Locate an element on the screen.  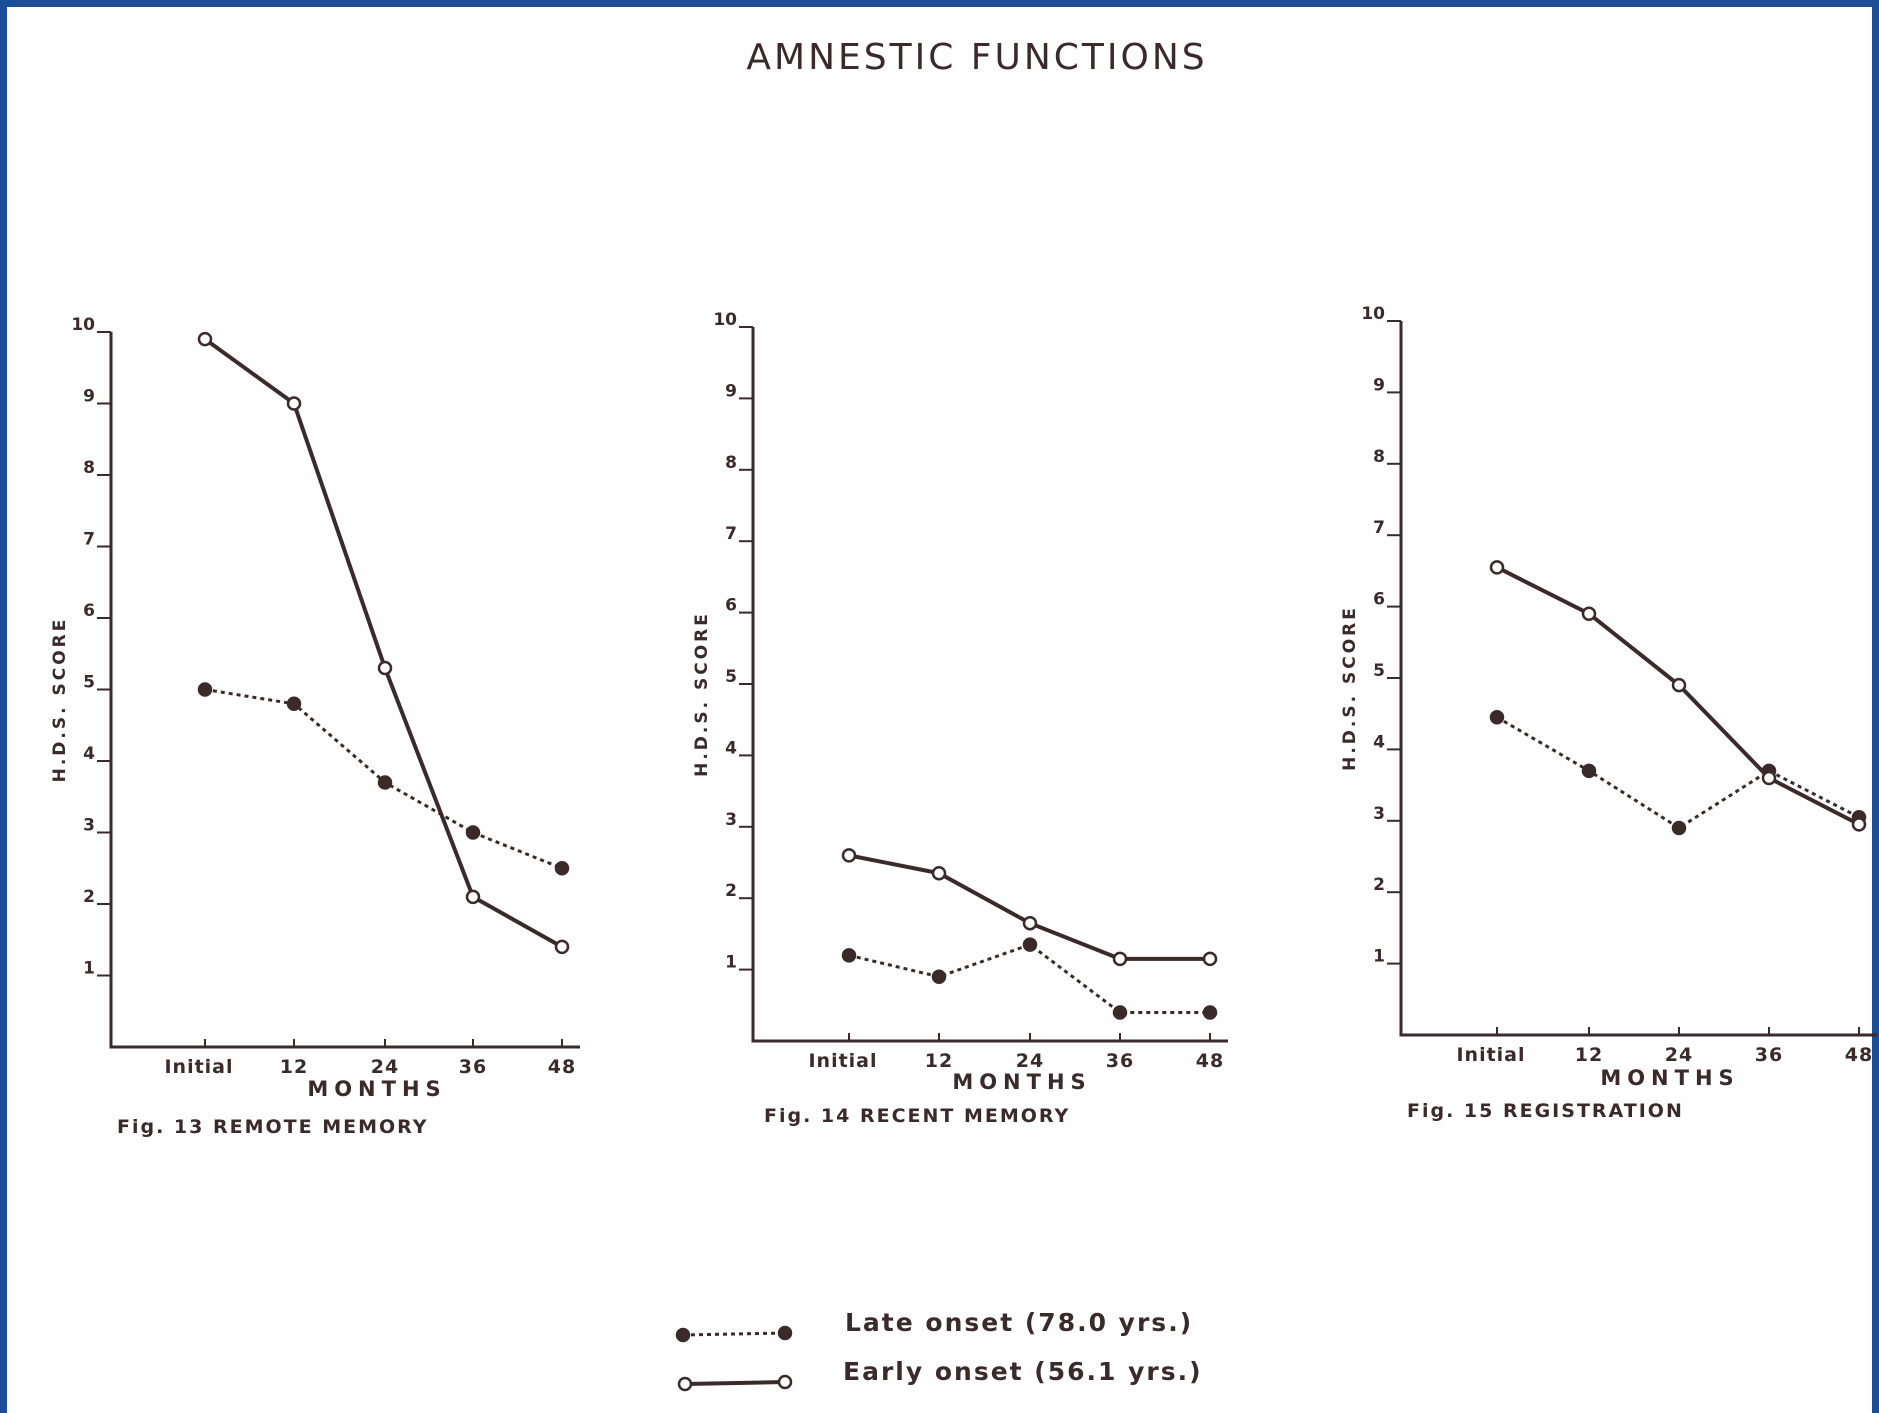
legend-item-early: Early onset (56.1 yrs.) is located at coordinates (940, 1374).